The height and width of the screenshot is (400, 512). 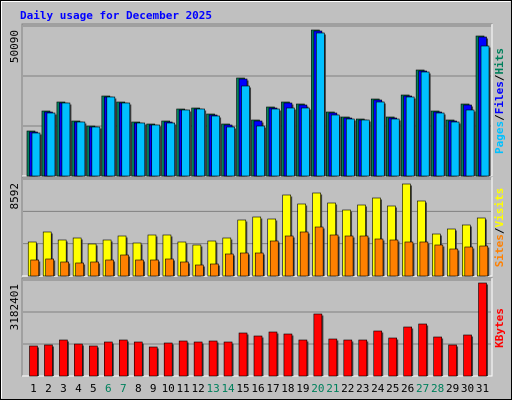 I want to click on x-tick-label: 6, so click(x=108, y=388).